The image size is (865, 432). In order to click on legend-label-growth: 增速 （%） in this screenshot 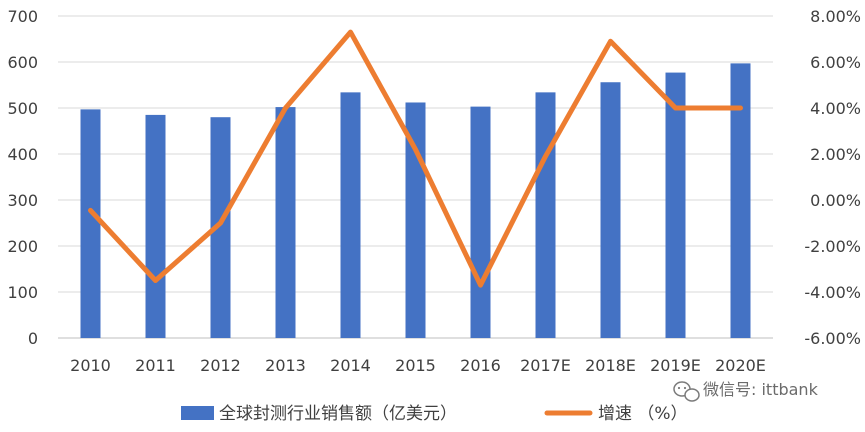, I will do `click(643, 414)`.